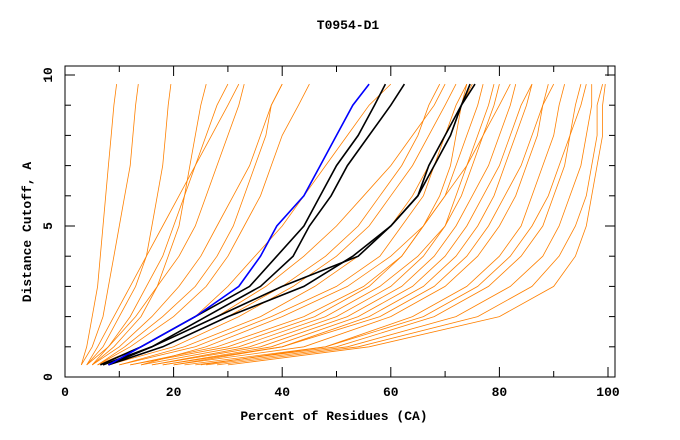 Image resolution: width=680 pixels, height=440 pixels. I want to click on y-tick-labels: 0 5 10, so click(48, 224).